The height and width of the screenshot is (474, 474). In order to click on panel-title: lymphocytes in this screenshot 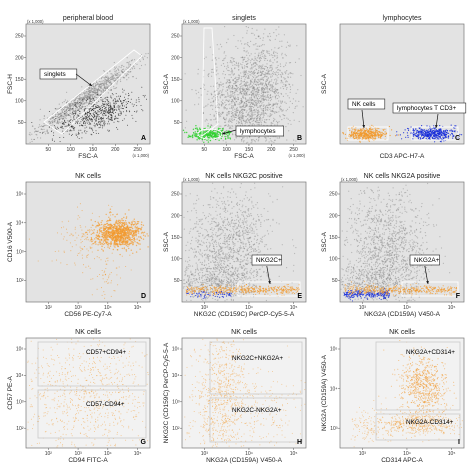, I will do `click(402, 18)`.